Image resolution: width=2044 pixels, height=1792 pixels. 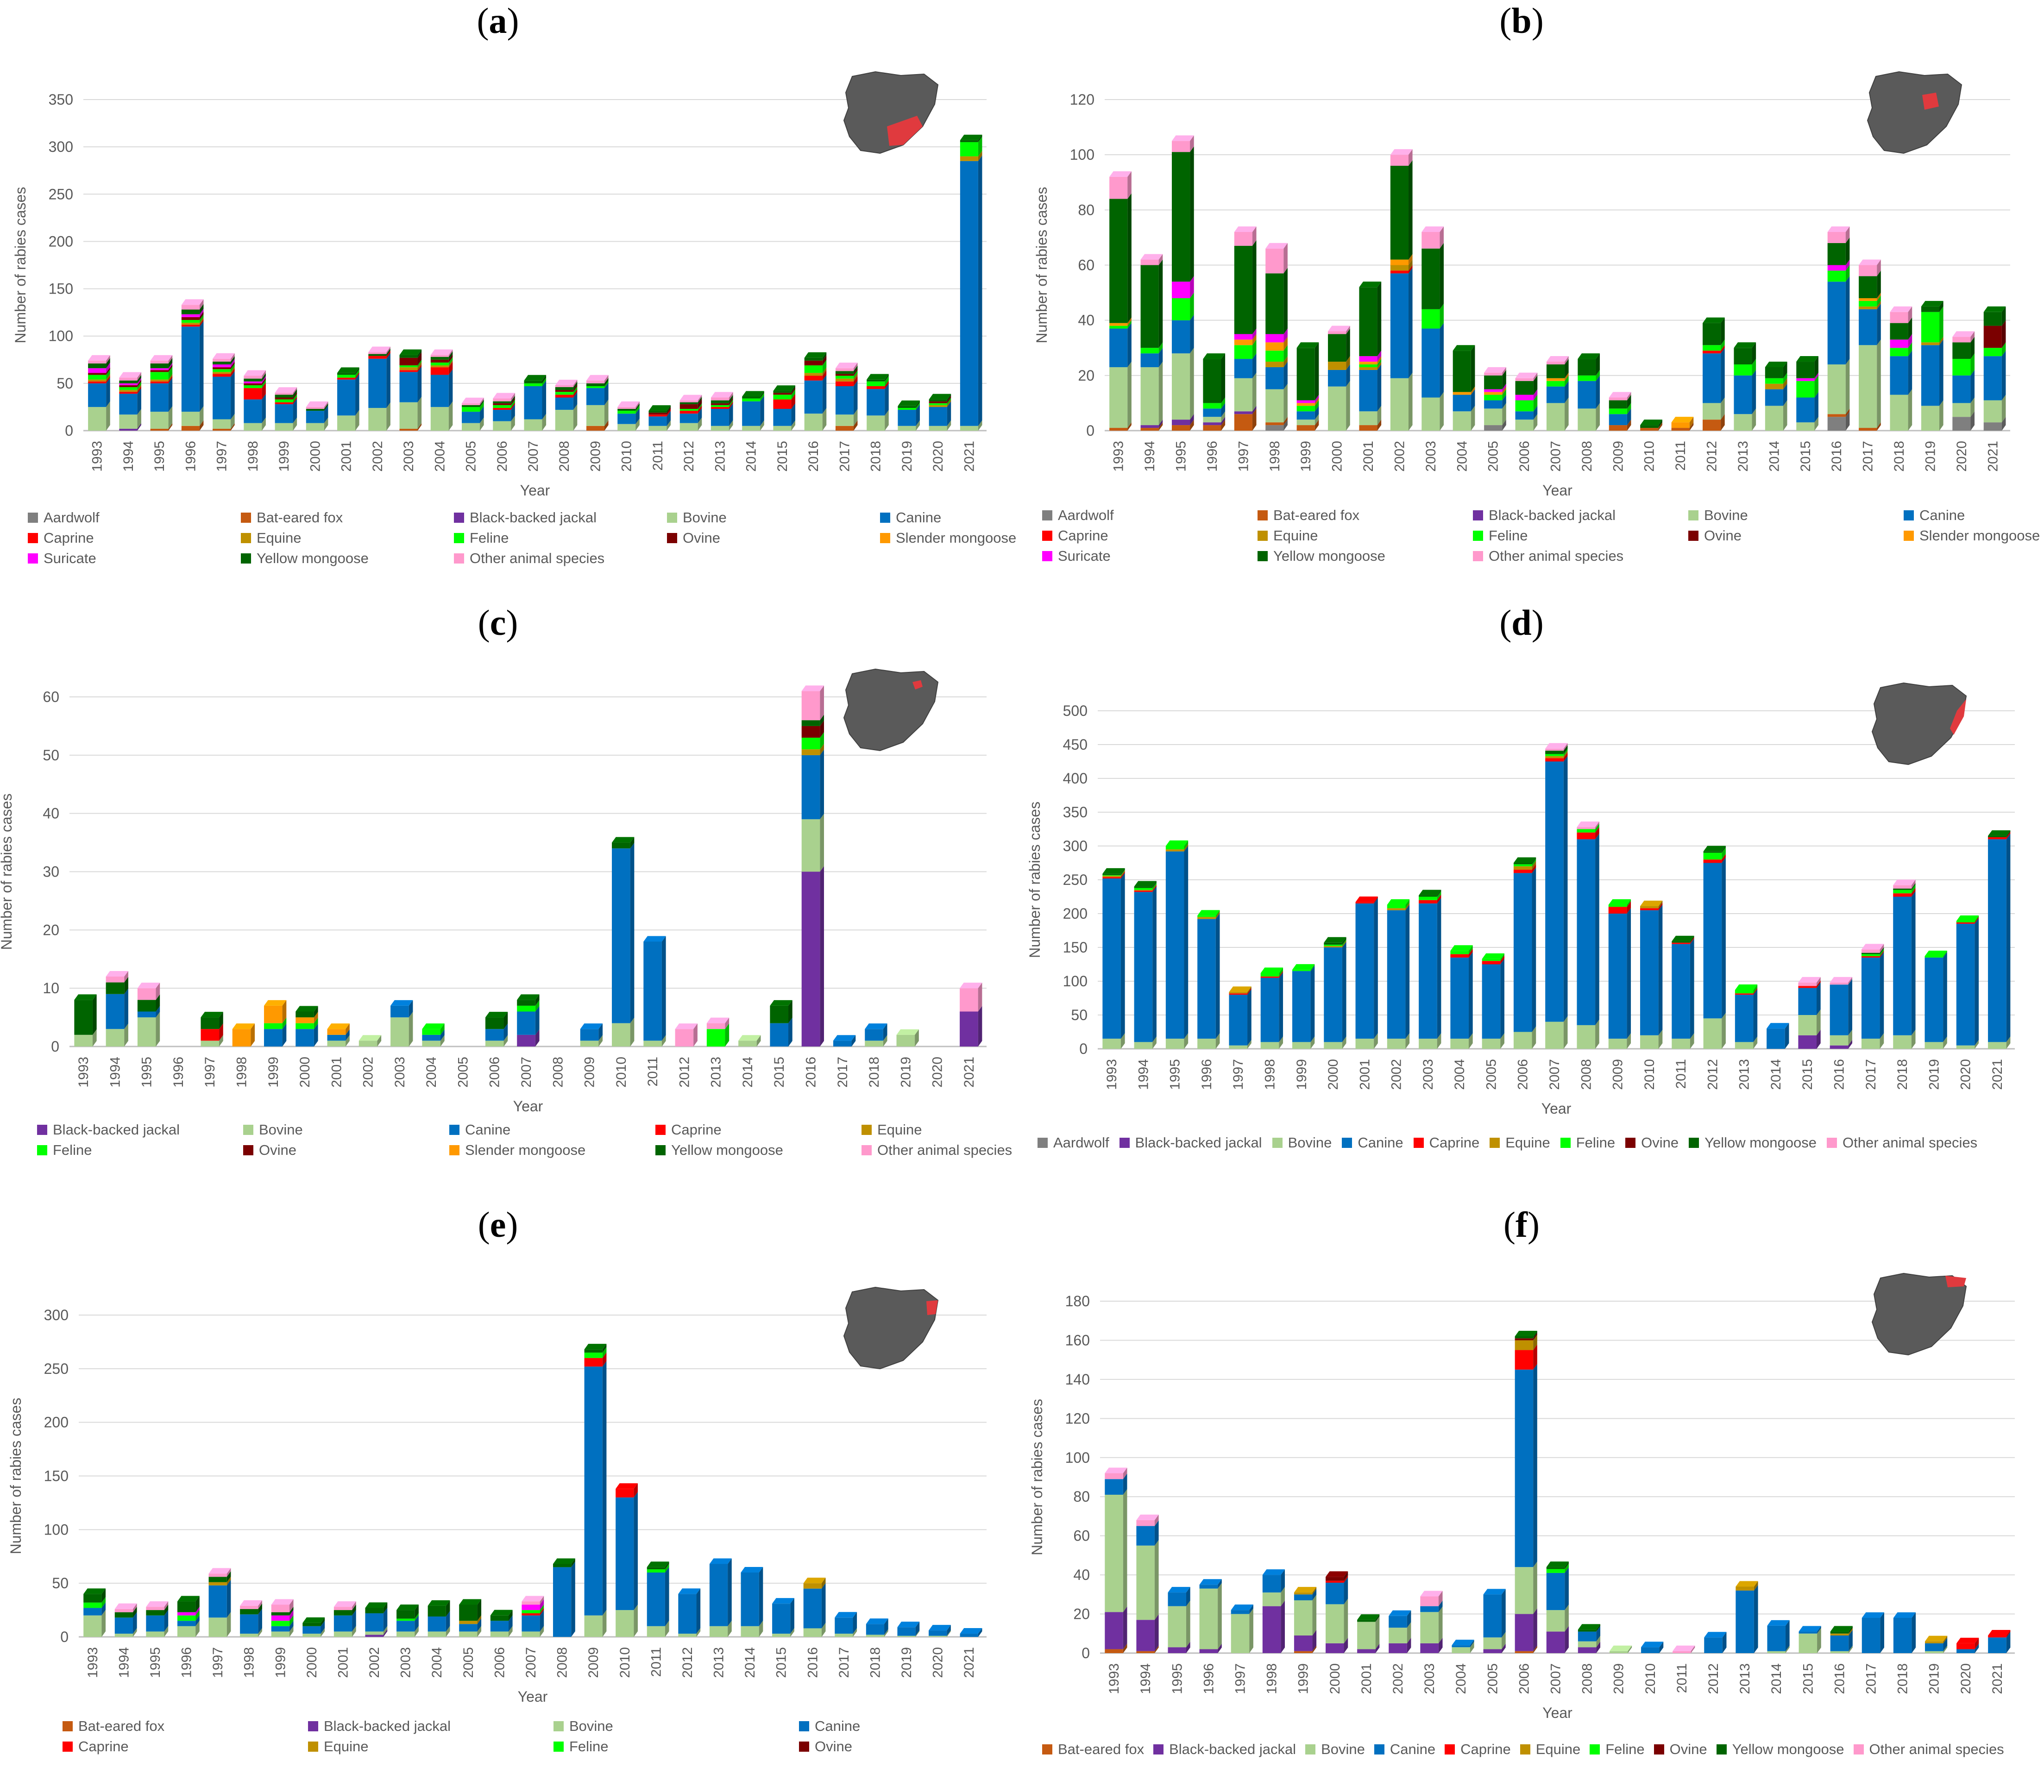 What do you see at coordinates (891, 1328) in the screenshot?
I see `south-africa-map` at bounding box center [891, 1328].